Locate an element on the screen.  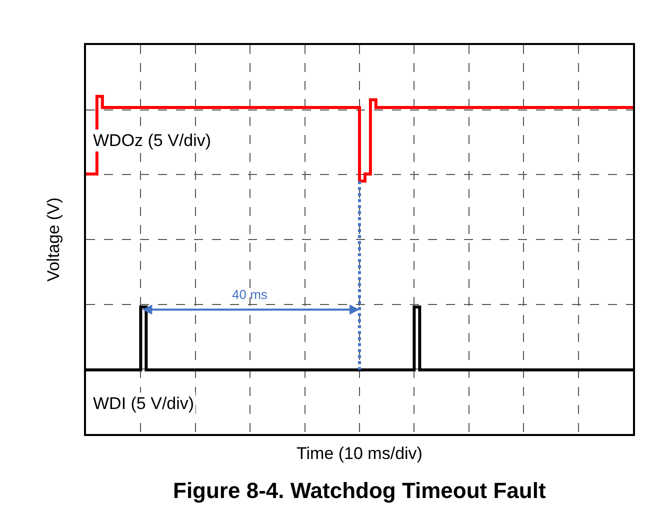
y-axis-title: Voltage (V) is located at coordinates (54, 239).